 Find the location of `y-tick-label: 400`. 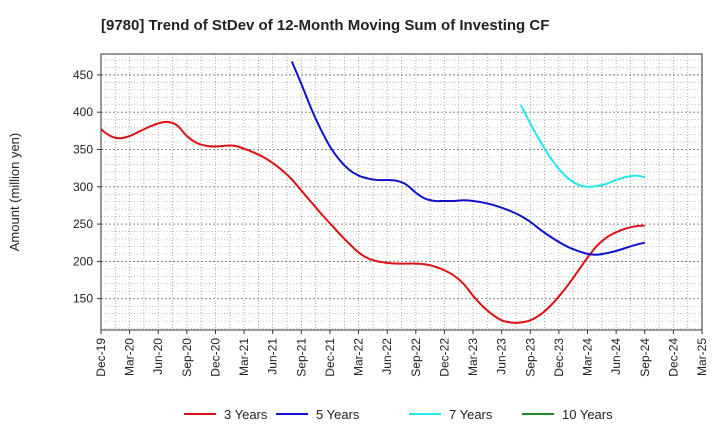

y-tick-label: 400 is located at coordinates (83, 112).